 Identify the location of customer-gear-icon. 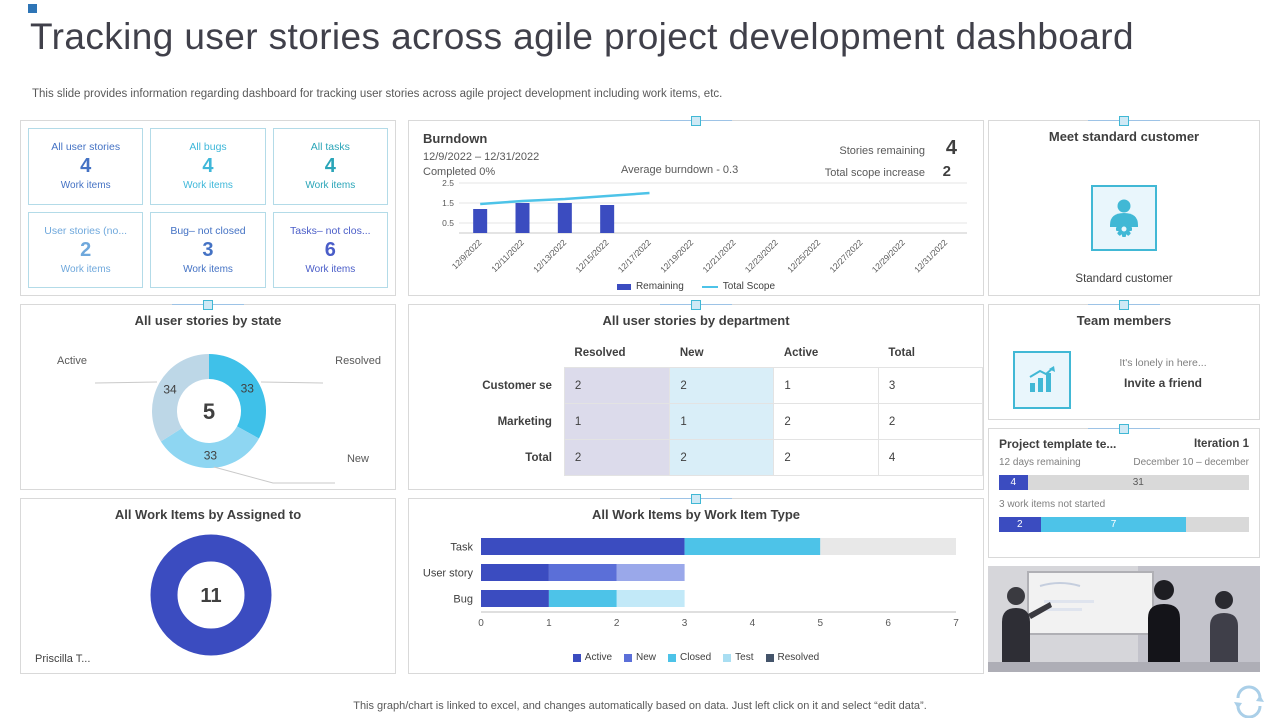
(1124, 218).